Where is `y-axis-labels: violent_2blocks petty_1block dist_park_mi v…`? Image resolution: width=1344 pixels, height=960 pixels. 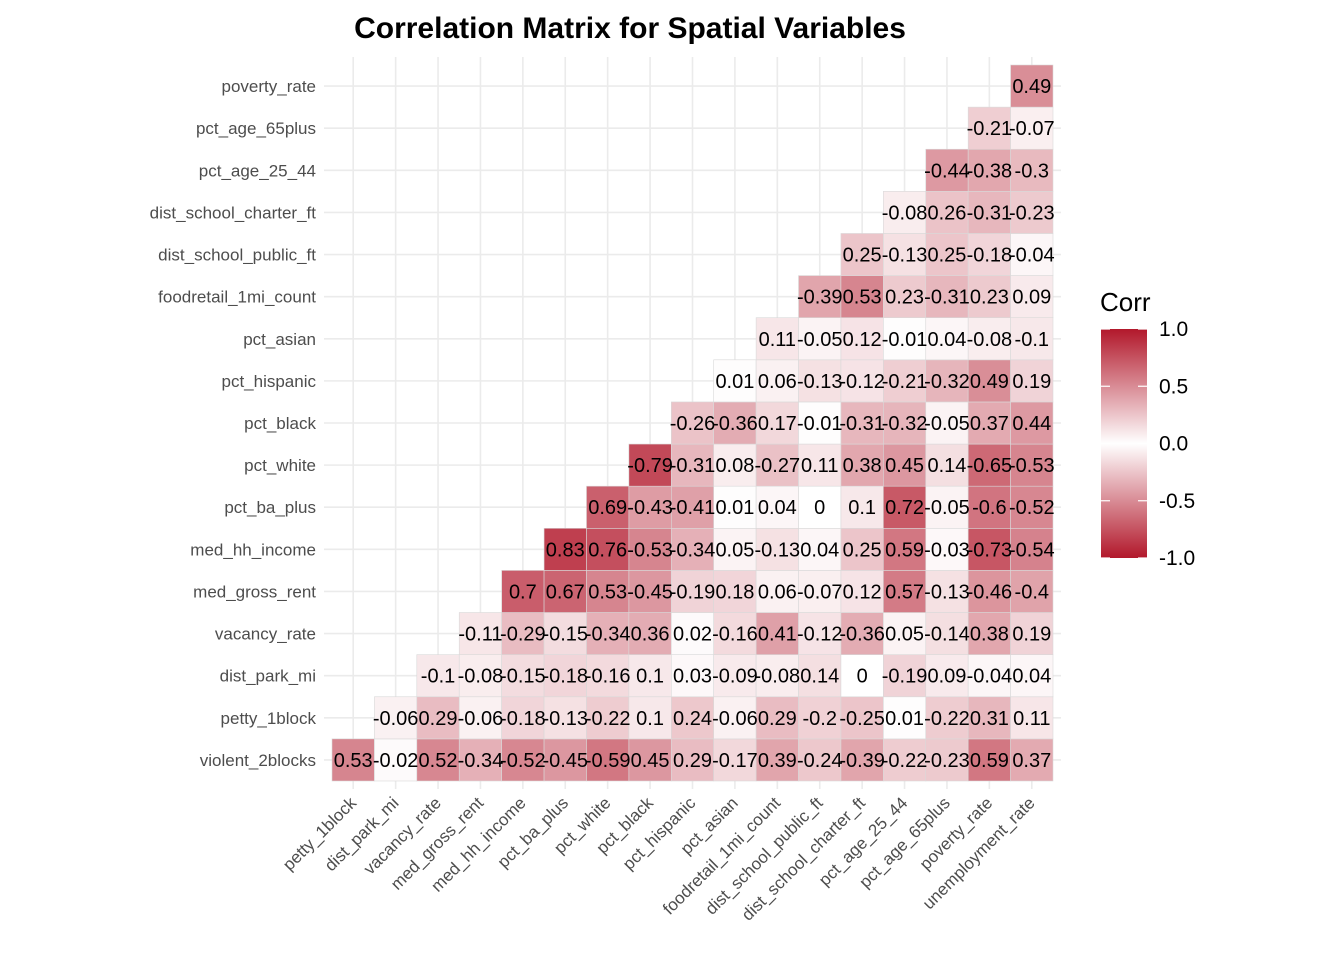
y-axis-labels: violent_2blocks petty_1block dist_park_mi v… is located at coordinates (233, 423).